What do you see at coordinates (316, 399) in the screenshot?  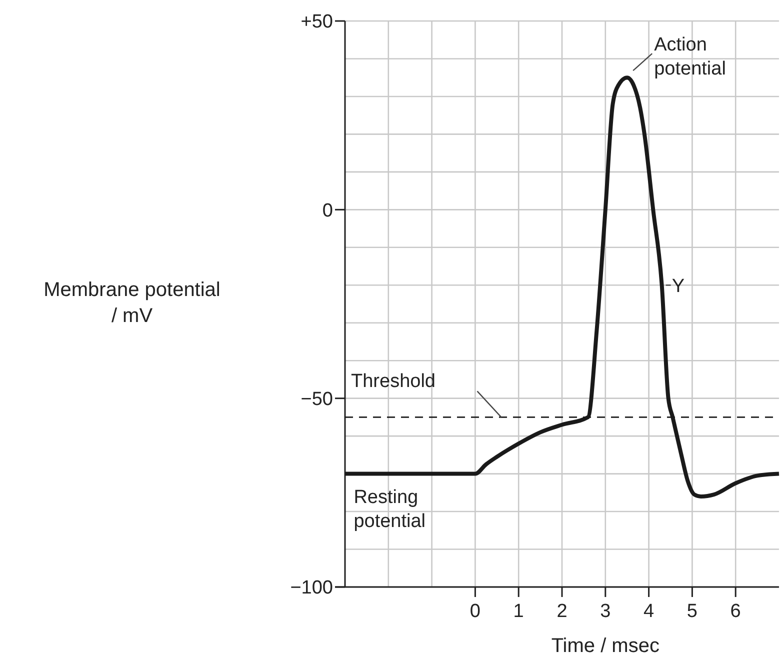 I see `y-tick-label: −50` at bounding box center [316, 399].